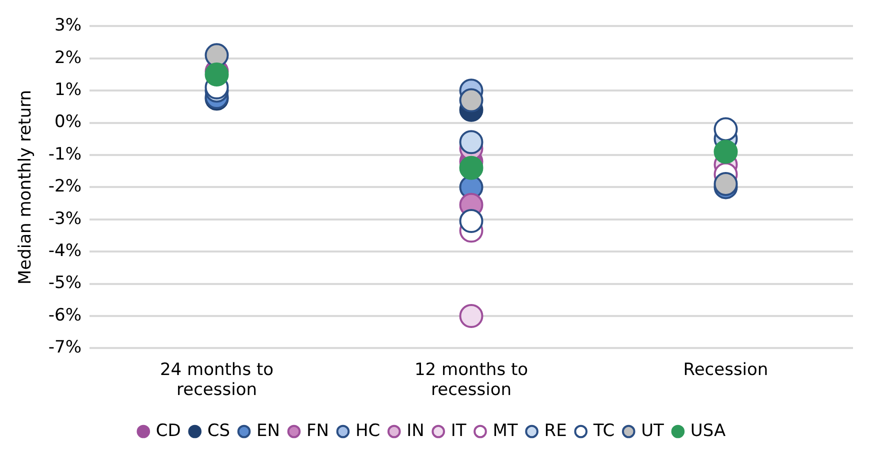  I want to click on x-tick-label: Recession, so click(725, 370).